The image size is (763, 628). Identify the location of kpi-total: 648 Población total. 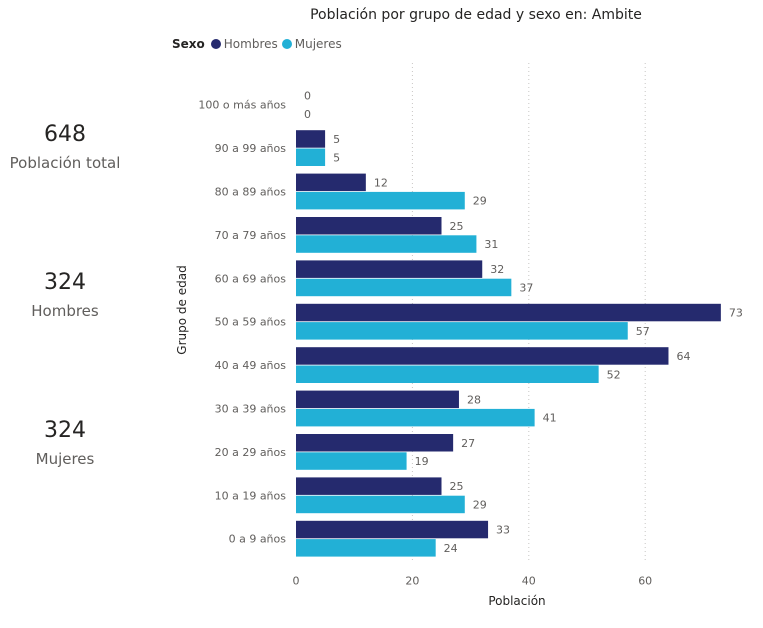
(65, 147).